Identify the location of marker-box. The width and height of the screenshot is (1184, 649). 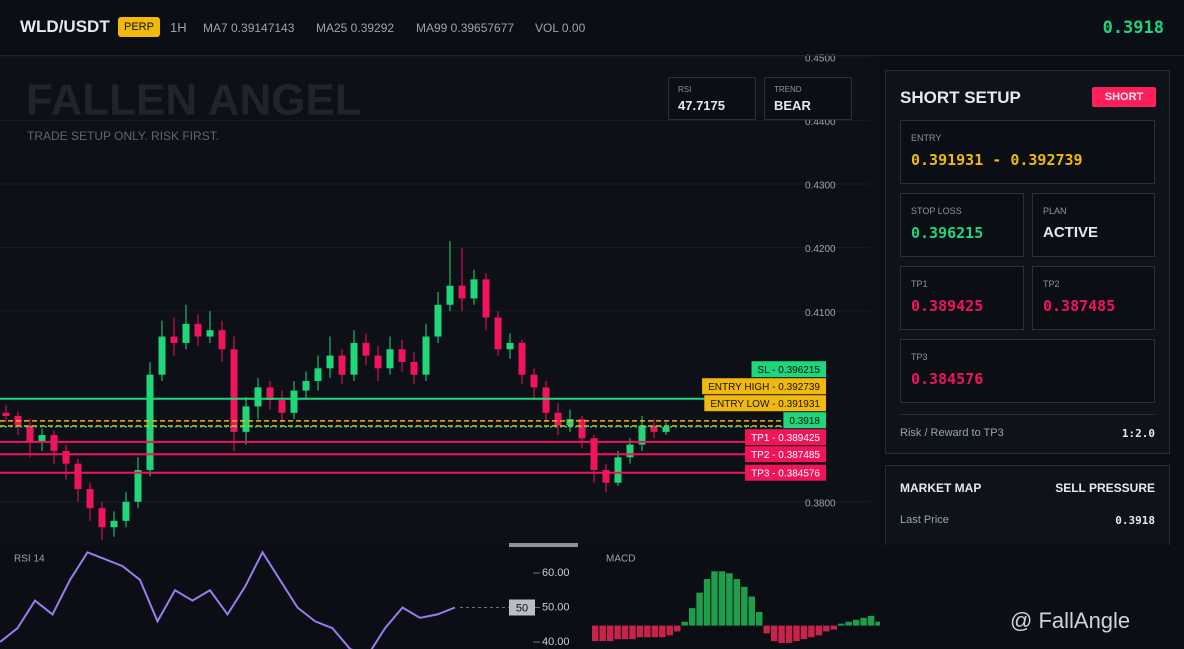
(522, 607).